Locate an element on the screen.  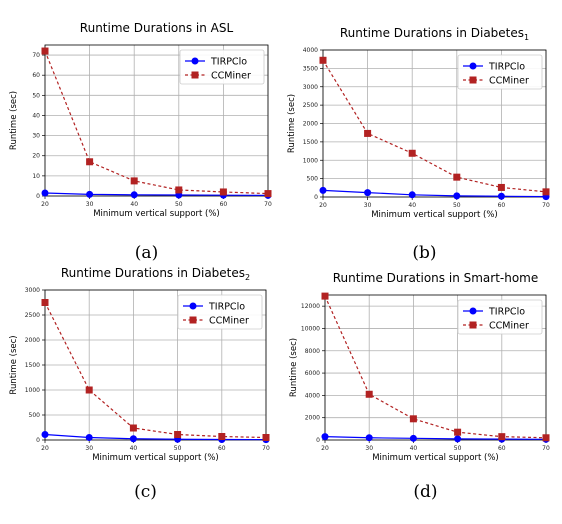
y-tick-label: 40 is located at coordinates (36, 115).